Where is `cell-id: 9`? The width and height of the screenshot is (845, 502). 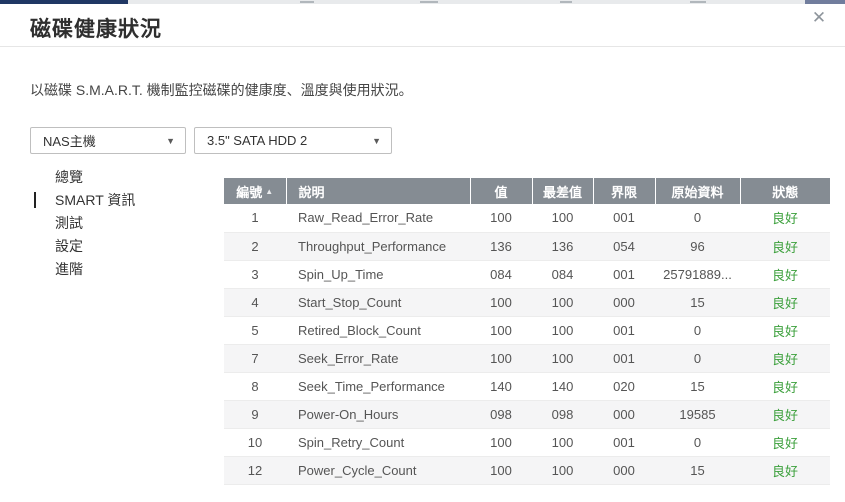
cell-id: 9 is located at coordinates (255, 414).